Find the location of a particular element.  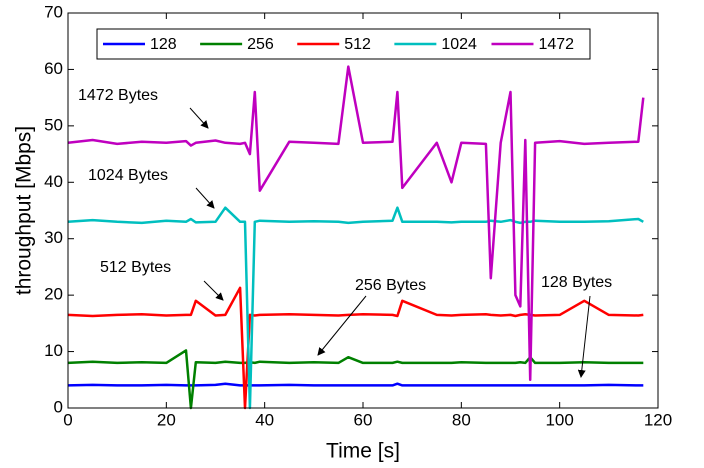

y-tick-label: 60 is located at coordinates (53, 68).